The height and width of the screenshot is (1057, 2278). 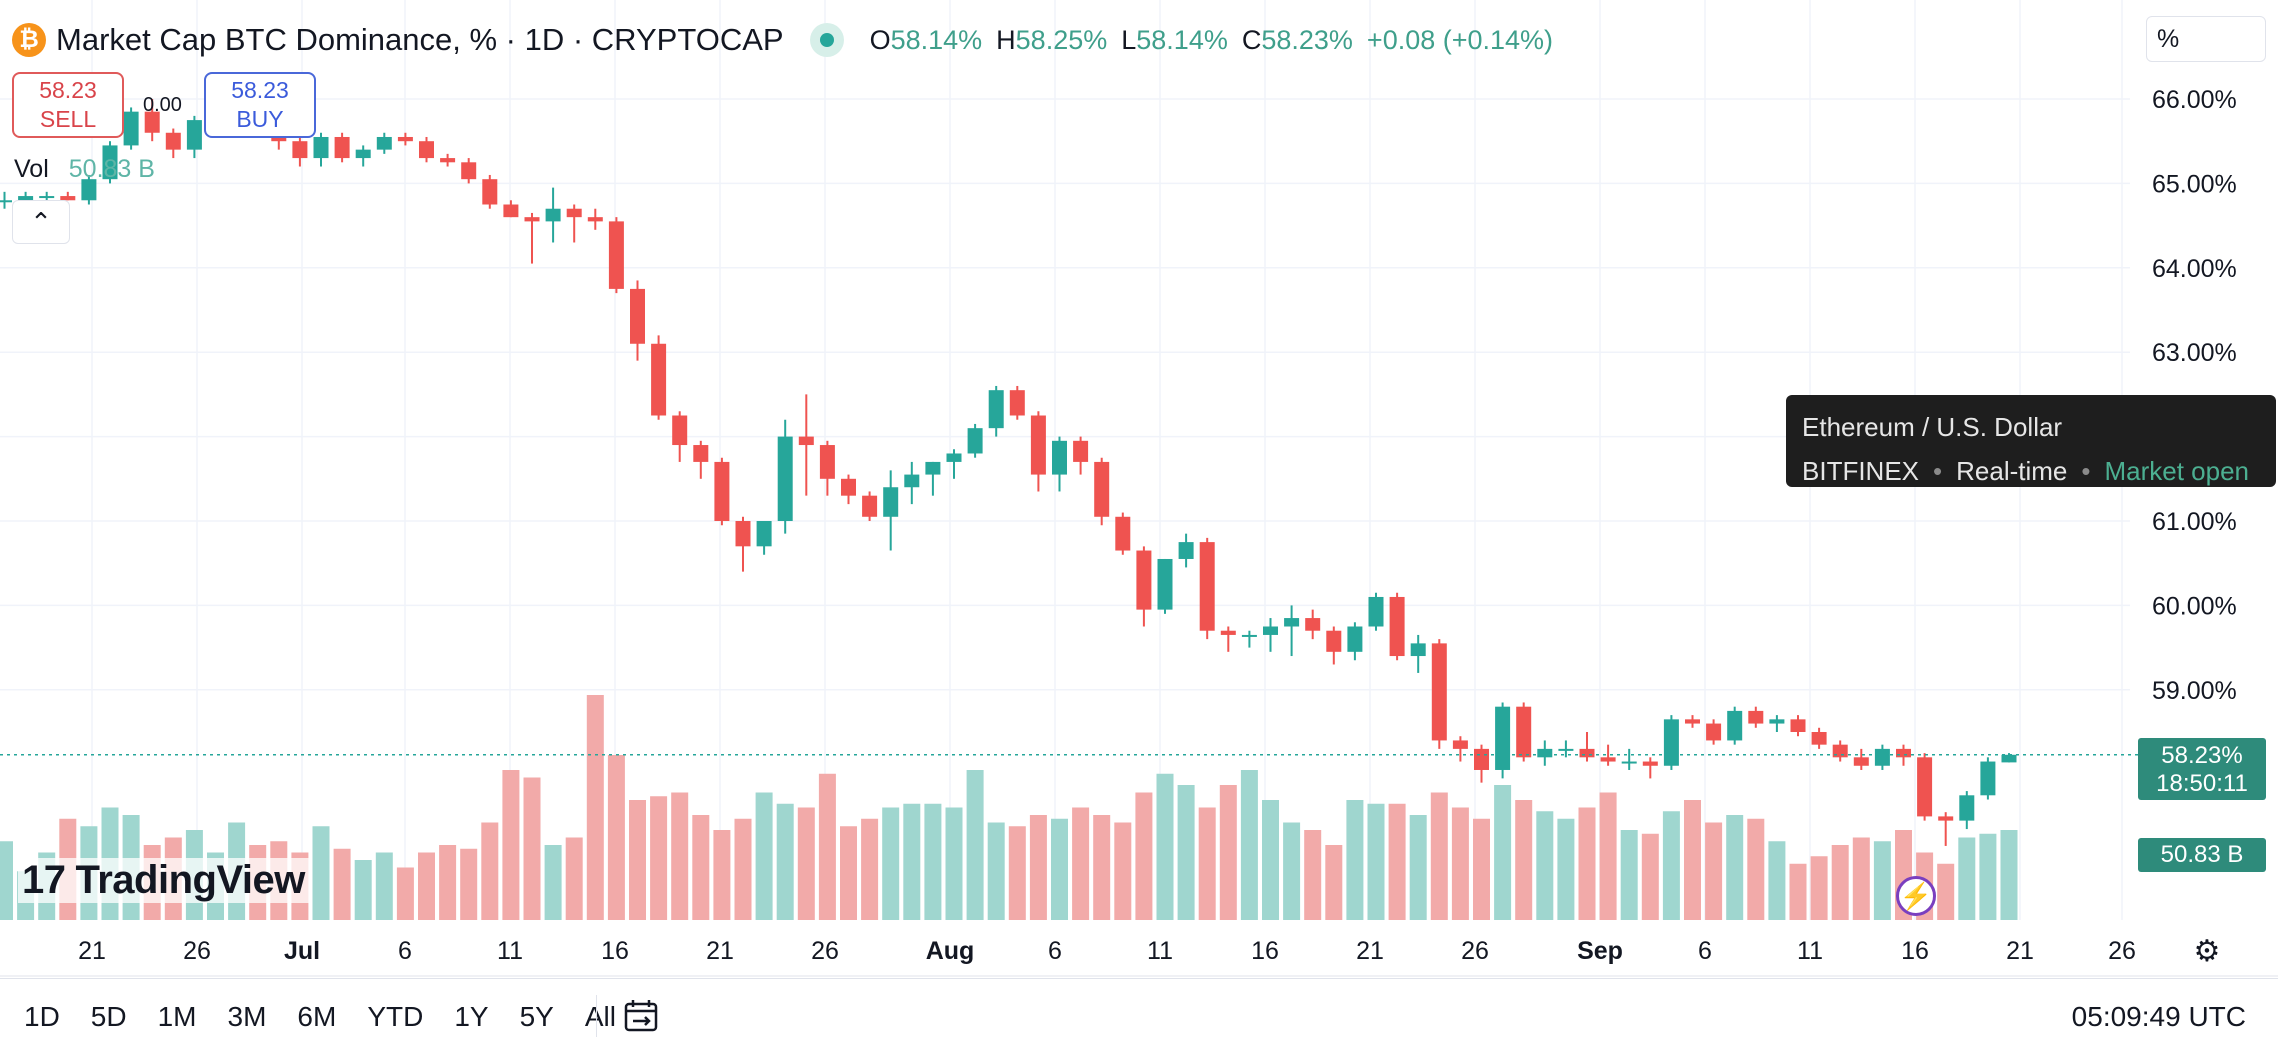 What do you see at coordinates (2202, 855) in the screenshot?
I see `volume-price-tag: 50.83 B` at bounding box center [2202, 855].